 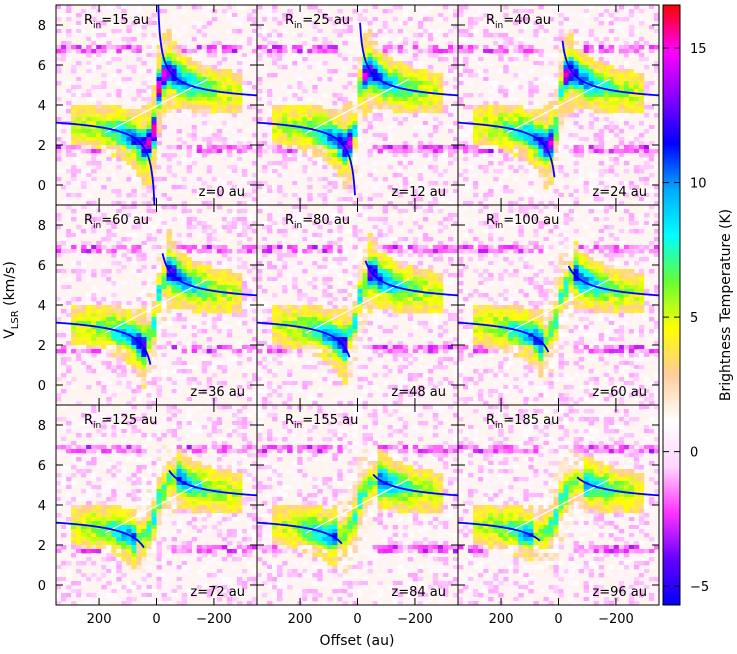 What do you see at coordinates (116, 222) in the screenshot?
I see `panel-rin-label: Rin=60 au` at bounding box center [116, 222].